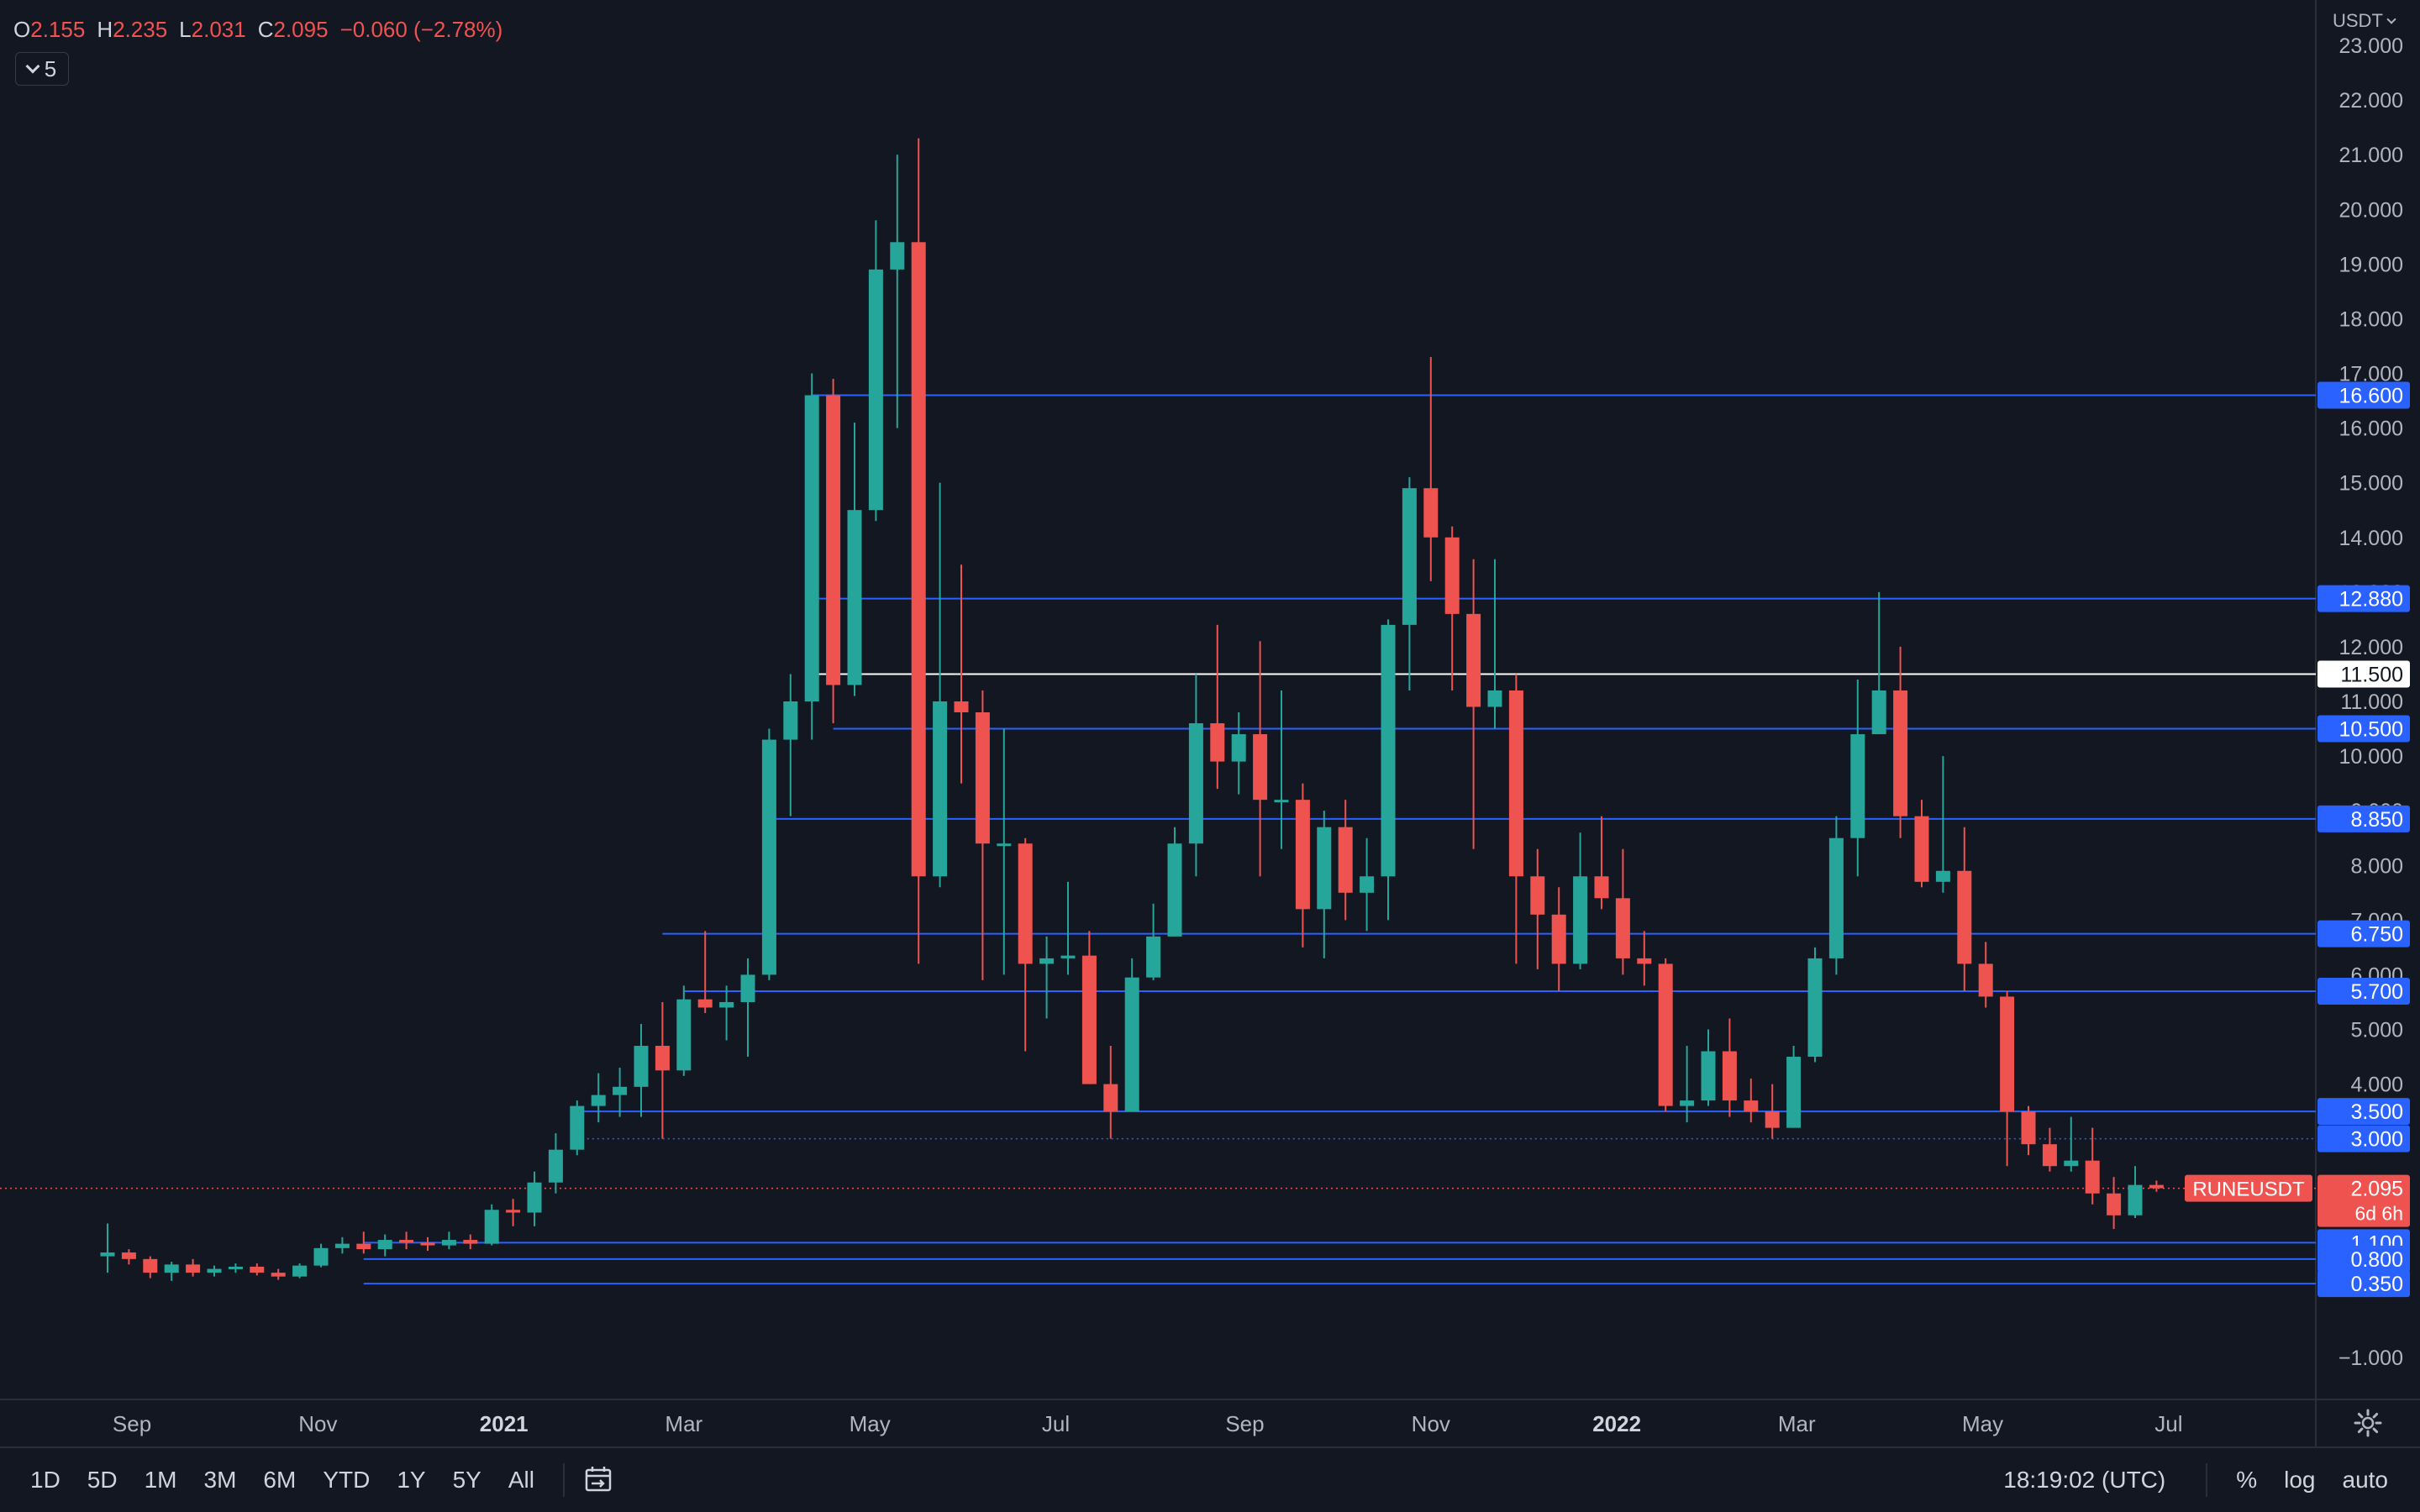 The width and height of the screenshot is (2420, 1512). What do you see at coordinates (2368, 1423) in the screenshot?
I see `settings-gear-icon` at bounding box center [2368, 1423].